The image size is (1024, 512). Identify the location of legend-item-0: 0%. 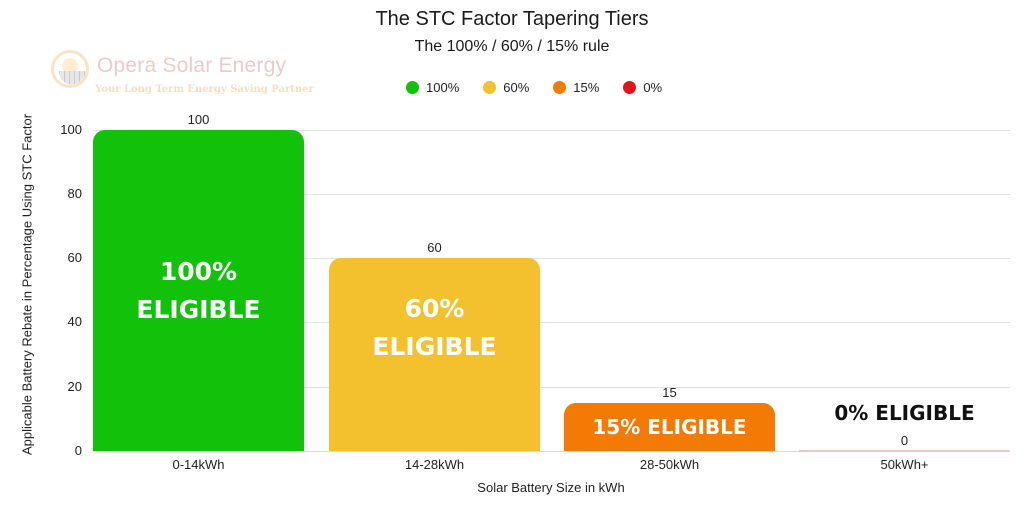
(642, 87).